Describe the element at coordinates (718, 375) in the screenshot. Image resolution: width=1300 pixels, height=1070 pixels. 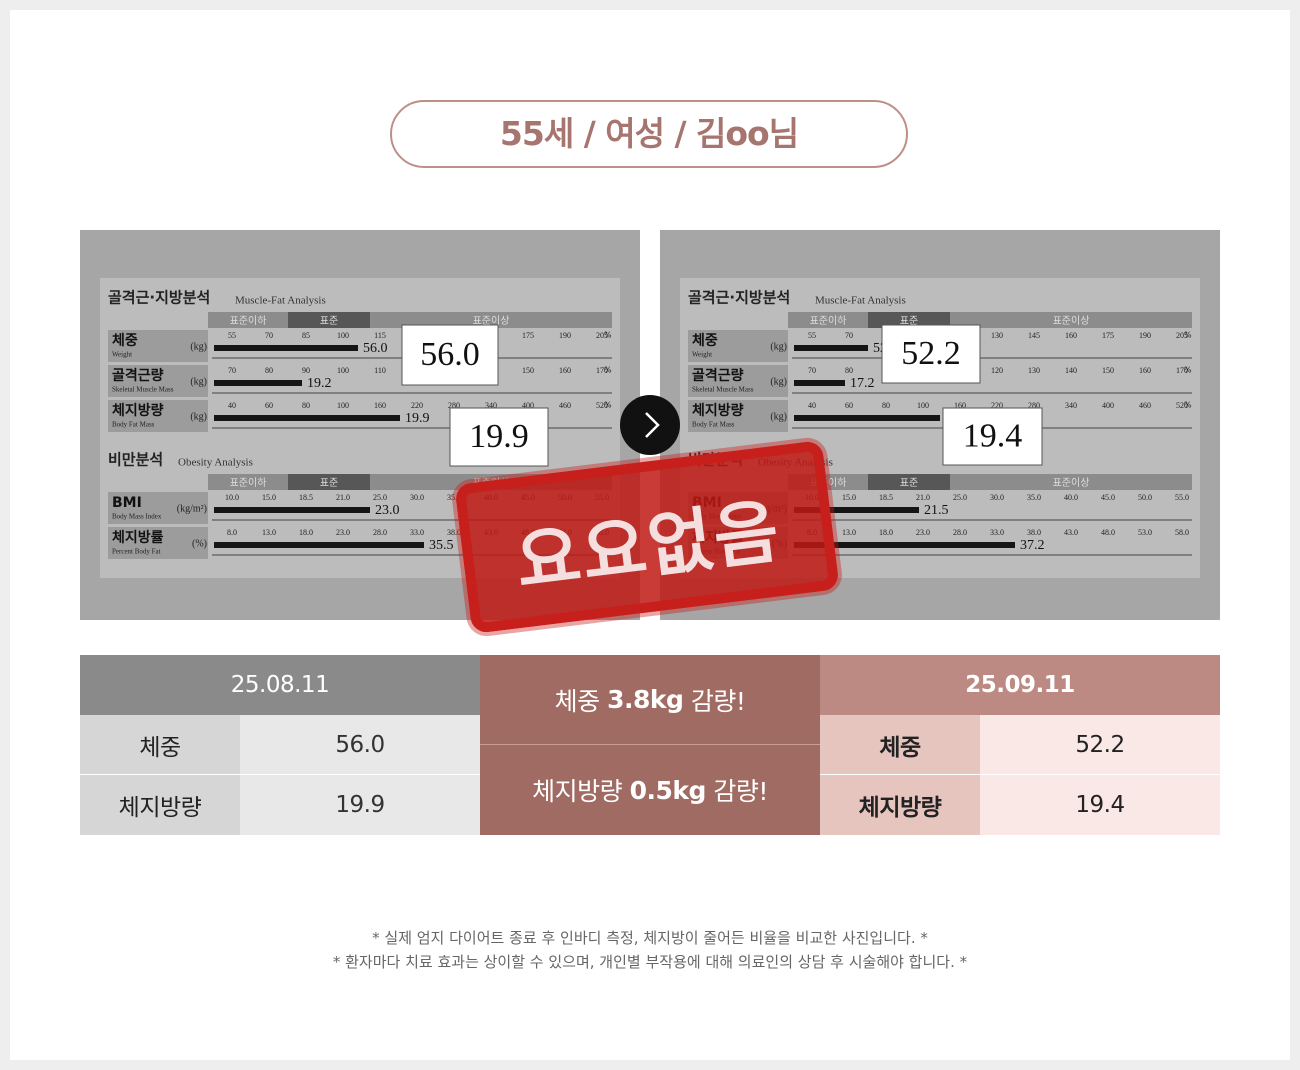
I see `row-label: 골격근량` at that location.